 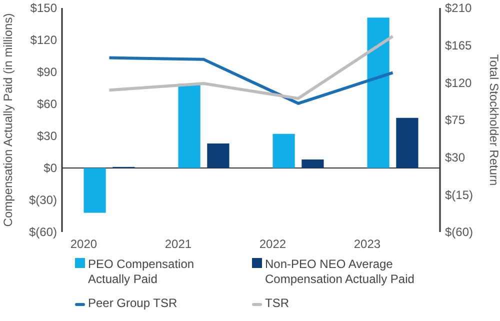 What do you see at coordinates (367, 244) in the screenshot?
I see `x-tick-label: 2023` at bounding box center [367, 244].